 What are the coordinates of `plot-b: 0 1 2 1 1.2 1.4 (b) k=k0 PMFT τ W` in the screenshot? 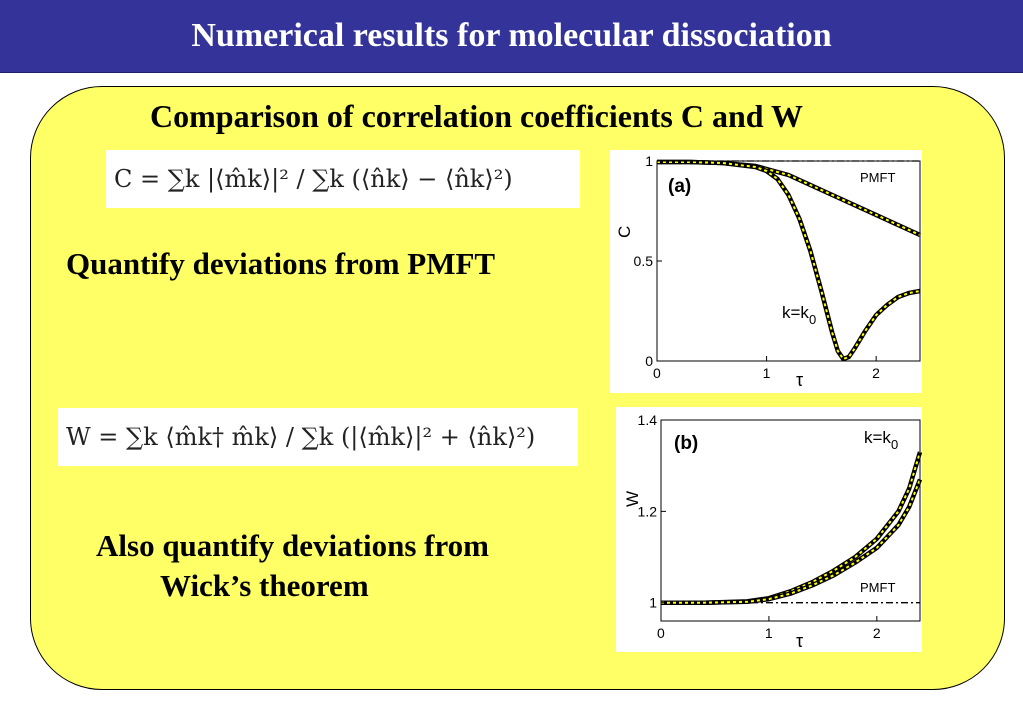 It's located at (769, 529).